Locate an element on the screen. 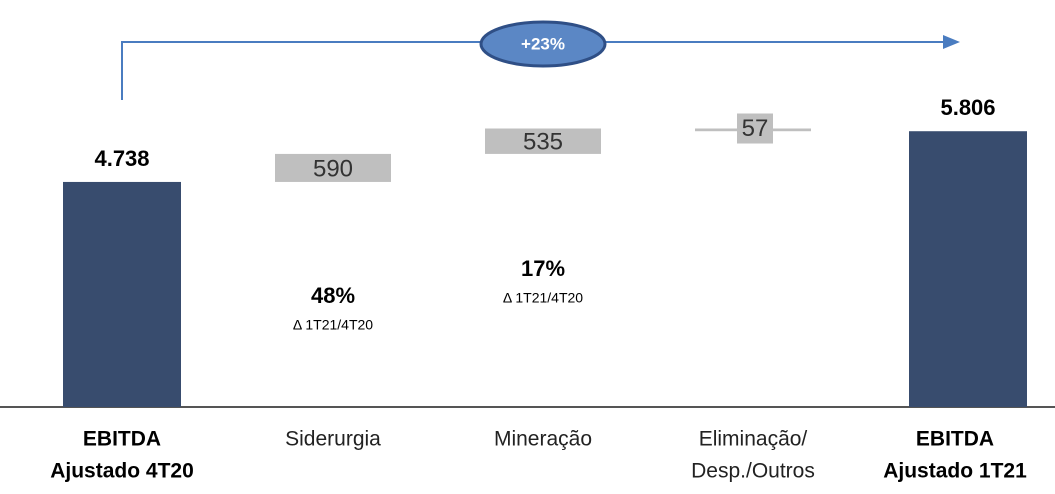 The height and width of the screenshot is (494, 1055). growth-badge is located at coordinates (543, 44).